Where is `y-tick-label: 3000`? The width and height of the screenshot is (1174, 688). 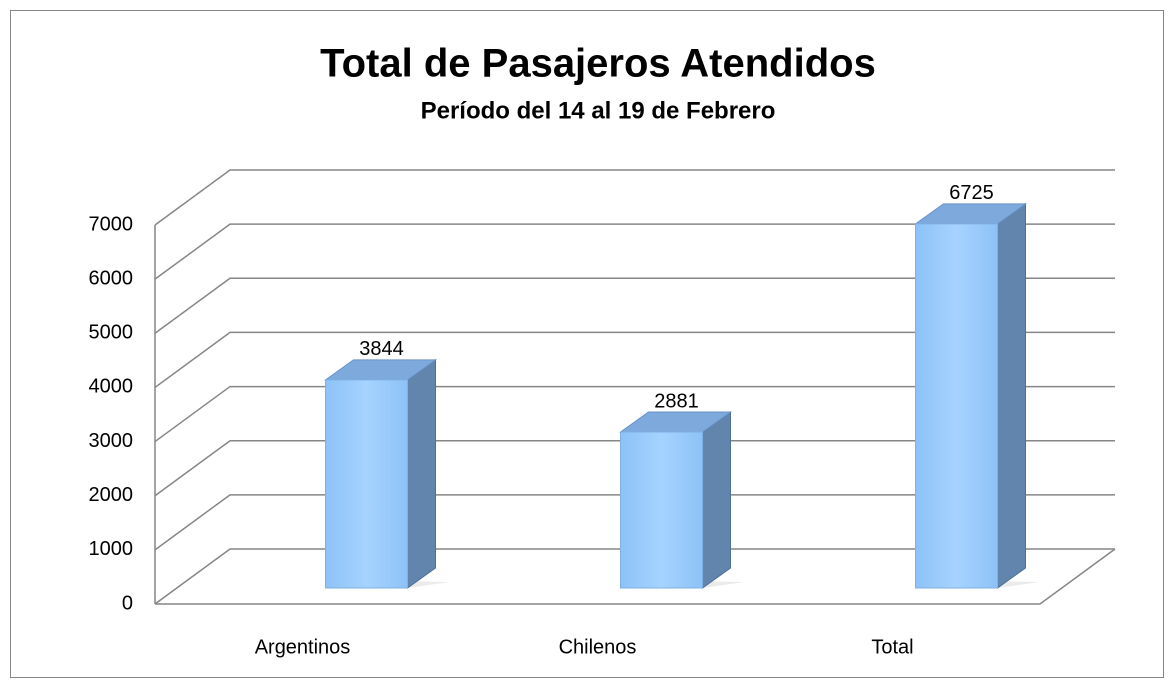
y-tick-label: 3000 is located at coordinates (111, 441).